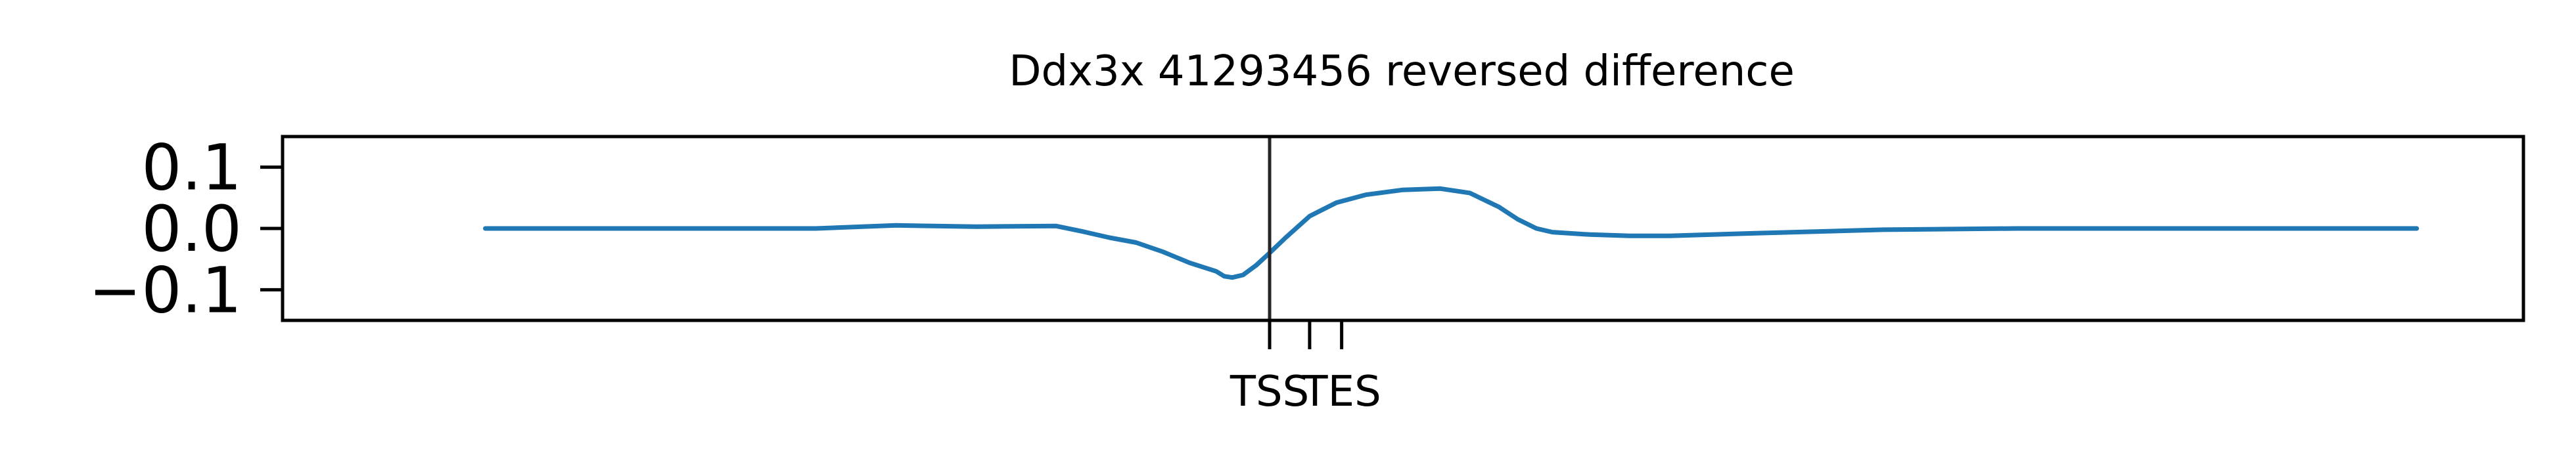  I want to click on x-tick-label-tes: TES, so click(1341, 392).